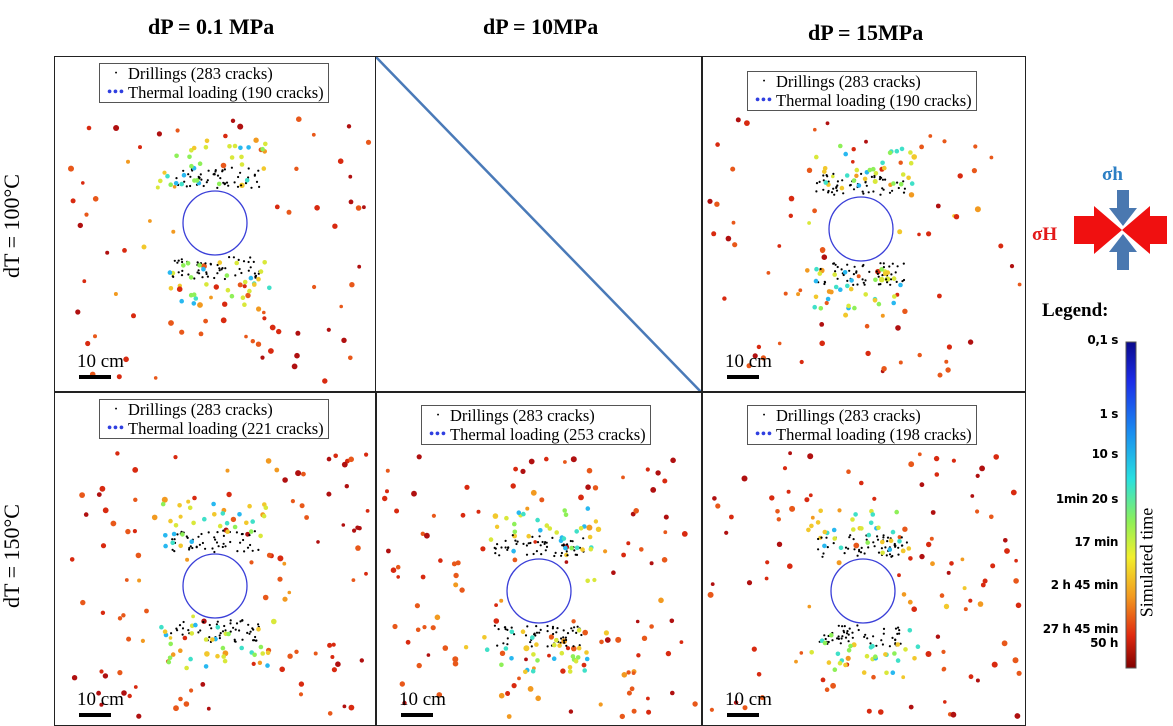 The height and width of the screenshot is (726, 1173). I want to click on drilling-marker-icon: ·, so click(116, 409).